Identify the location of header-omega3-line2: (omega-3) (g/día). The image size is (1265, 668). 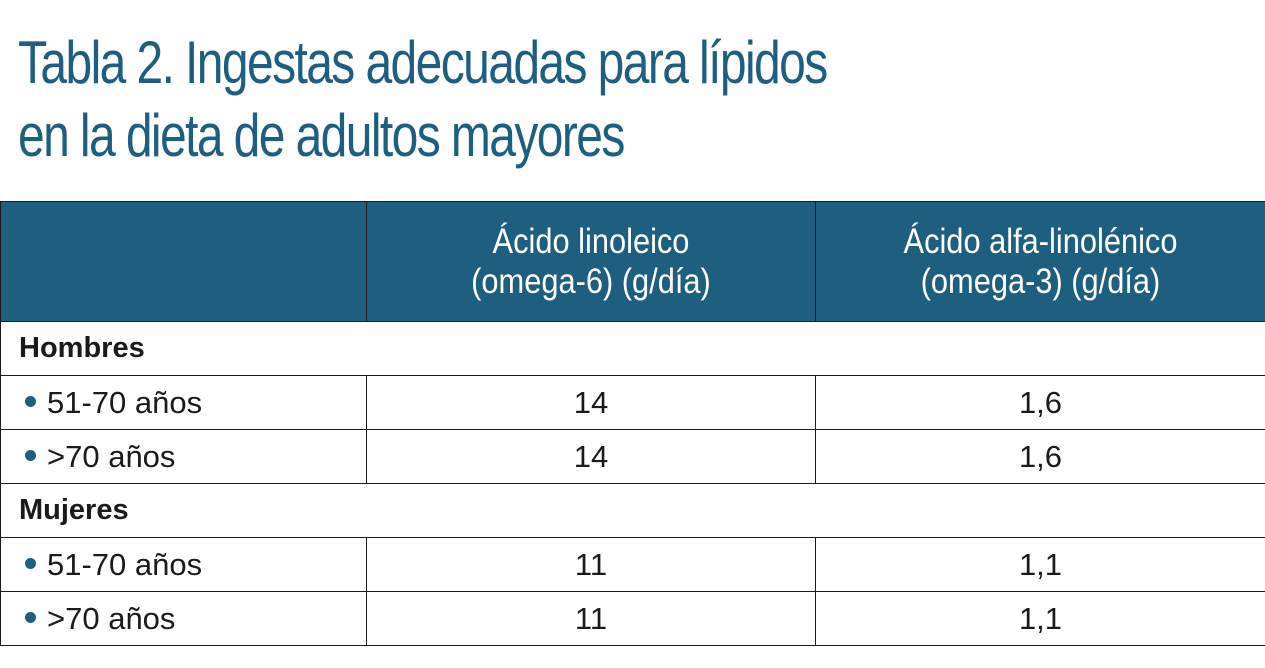
(1040, 281).